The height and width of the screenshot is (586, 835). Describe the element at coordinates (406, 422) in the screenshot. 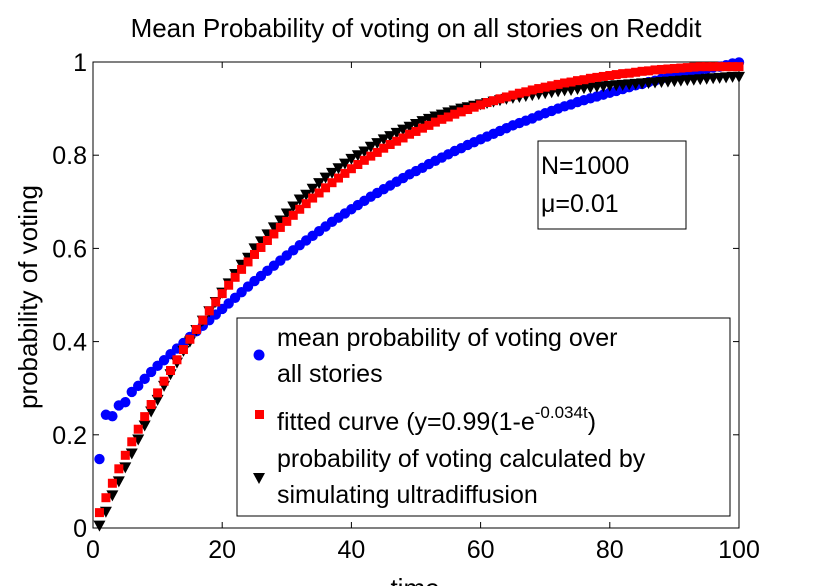

I see `legend-entry-2-text: fitted curve (y=0.99(1-e` at that location.